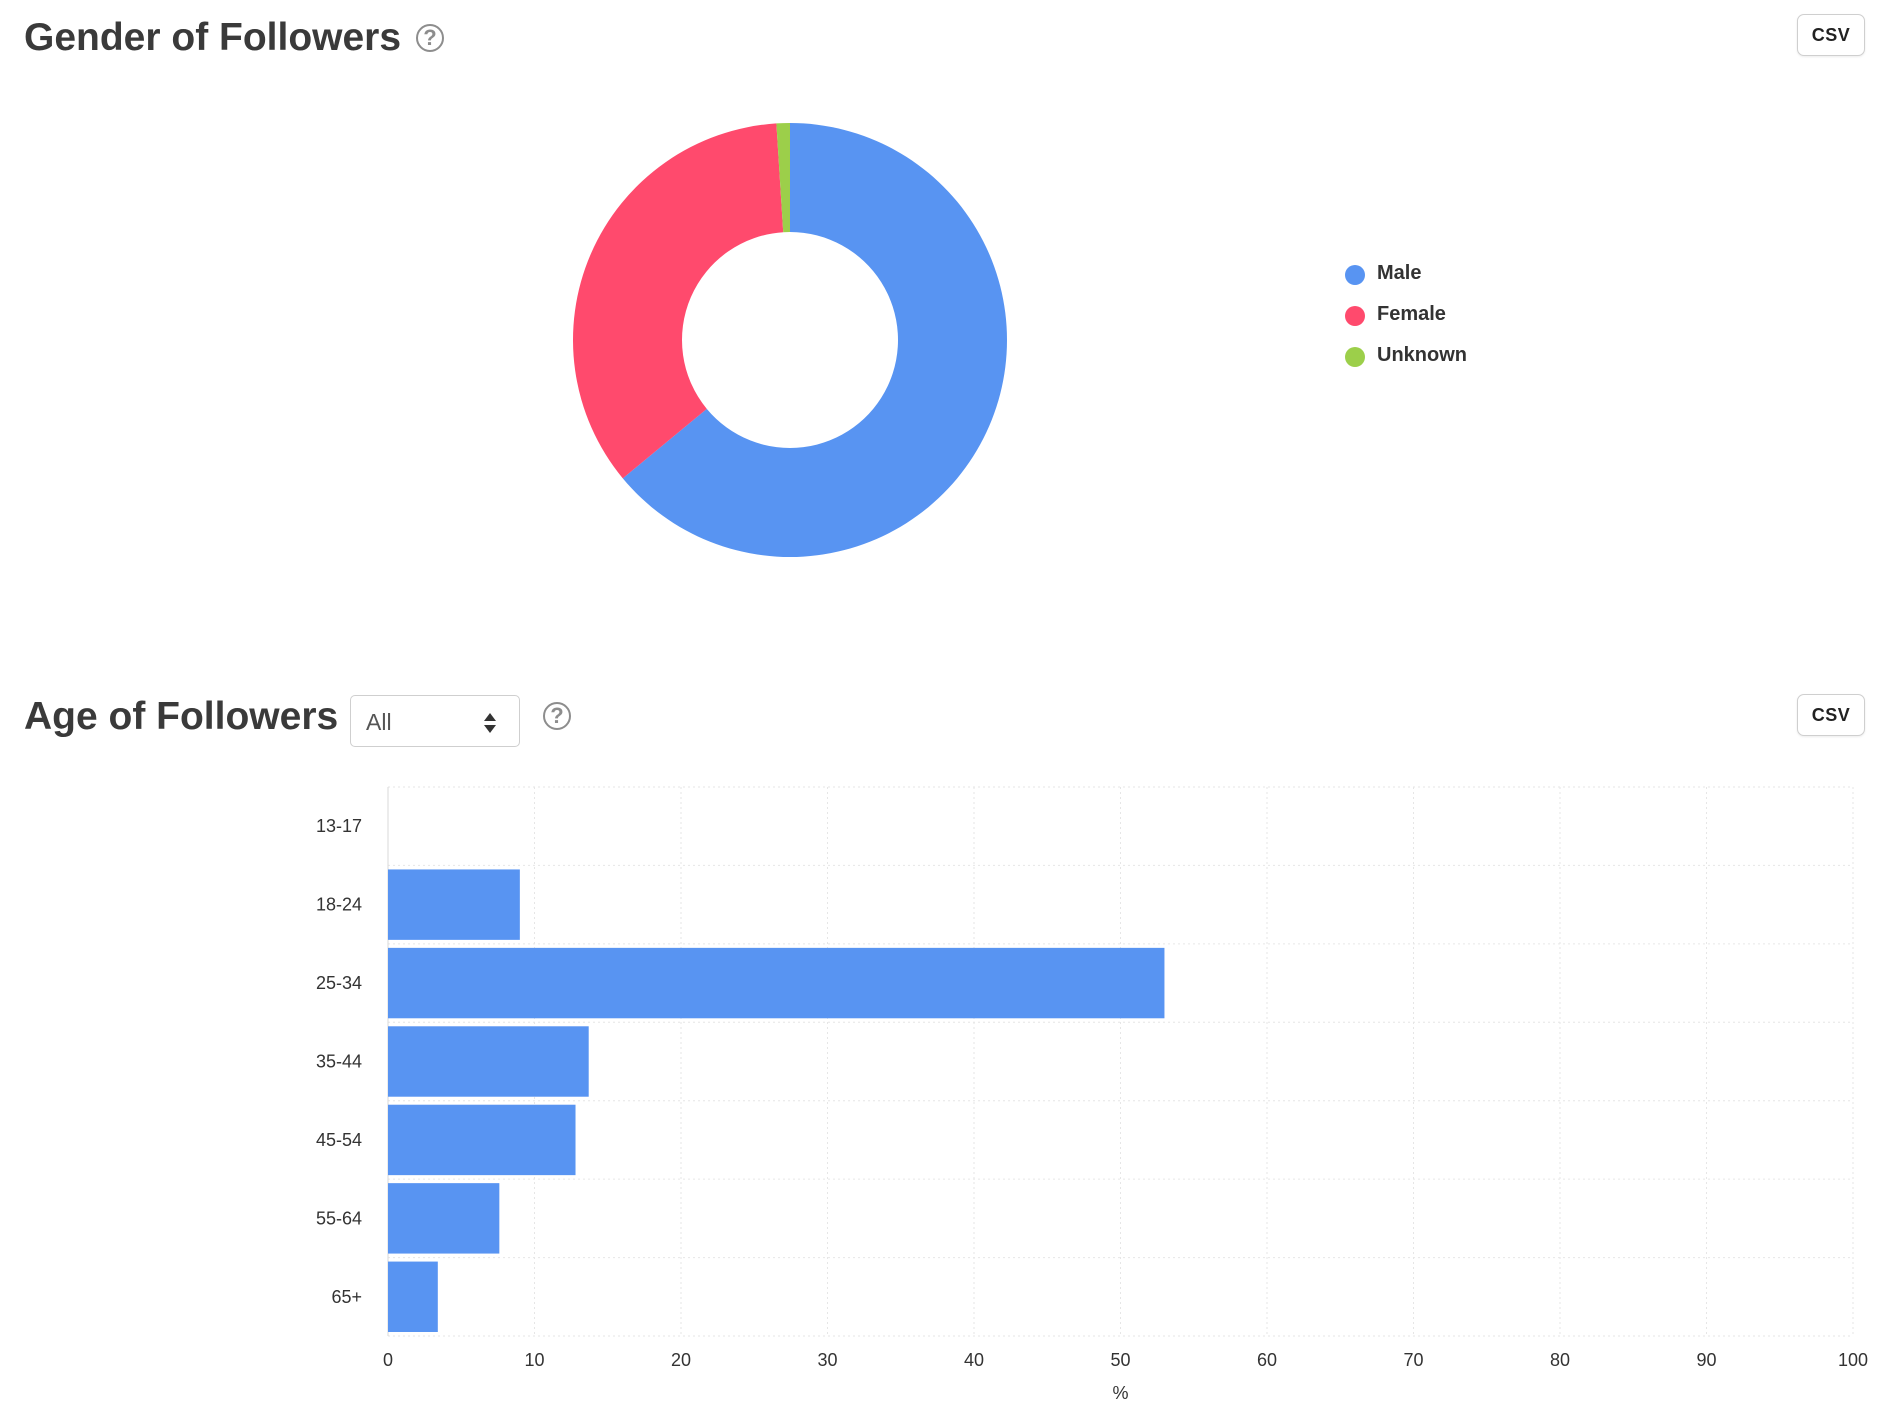 This screenshot has height=1417, width=1891. Describe the element at coordinates (1411, 314) in the screenshot. I see `legend-label-female: Female` at that location.